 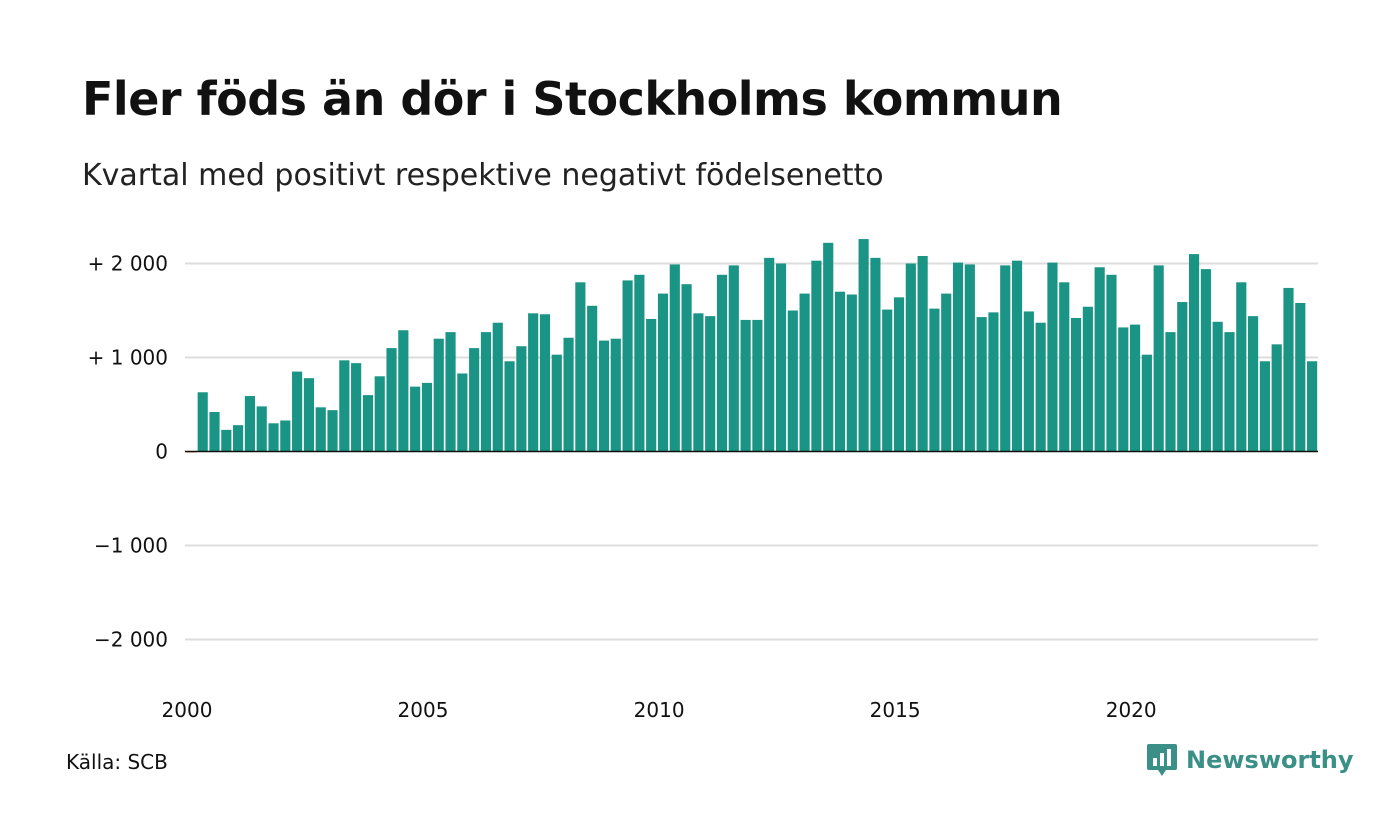 I want to click on y-tick-label: −1 000, so click(x=131, y=546).